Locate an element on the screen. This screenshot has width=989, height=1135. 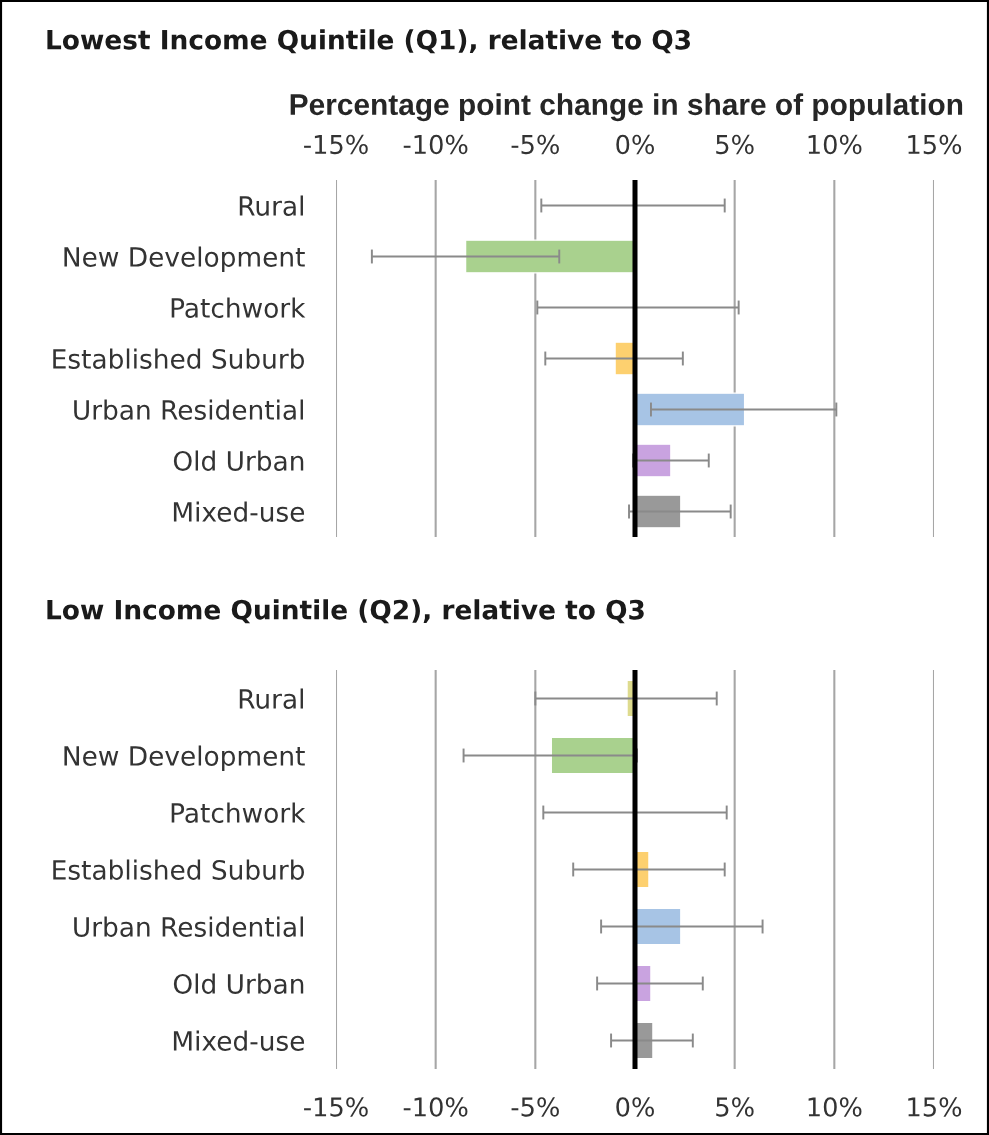
chart-title: Lowest Income Quintile (Q1), relative to Q3 is located at coordinates (368, 41).